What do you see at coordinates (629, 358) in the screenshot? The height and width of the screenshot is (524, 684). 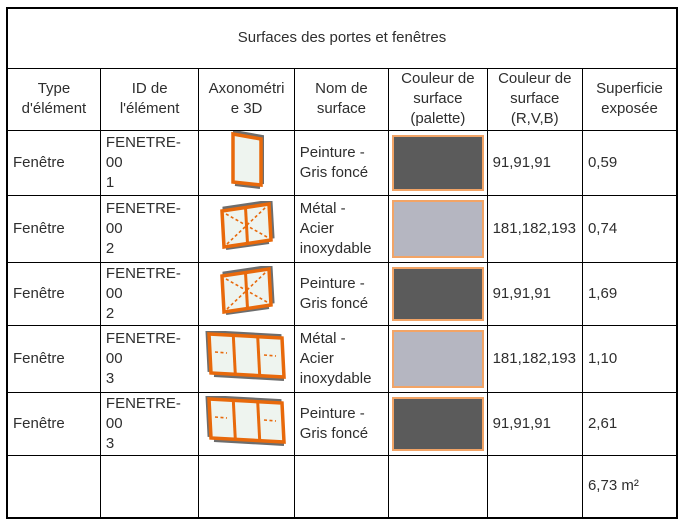 I see `cell-exposed-area: 1,10` at bounding box center [629, 358].